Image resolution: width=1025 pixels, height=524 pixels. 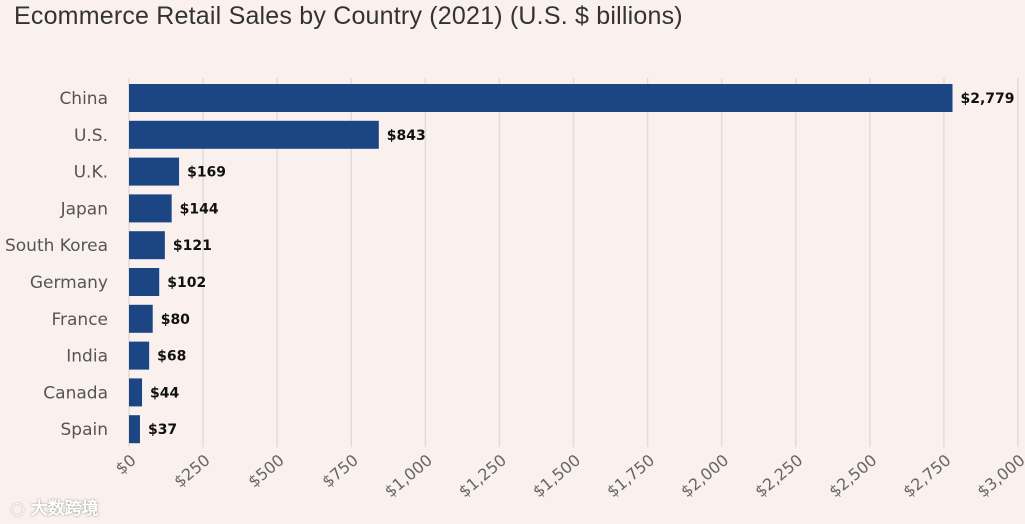 I want to click on data-label: $68, so click(x=171, y=357).